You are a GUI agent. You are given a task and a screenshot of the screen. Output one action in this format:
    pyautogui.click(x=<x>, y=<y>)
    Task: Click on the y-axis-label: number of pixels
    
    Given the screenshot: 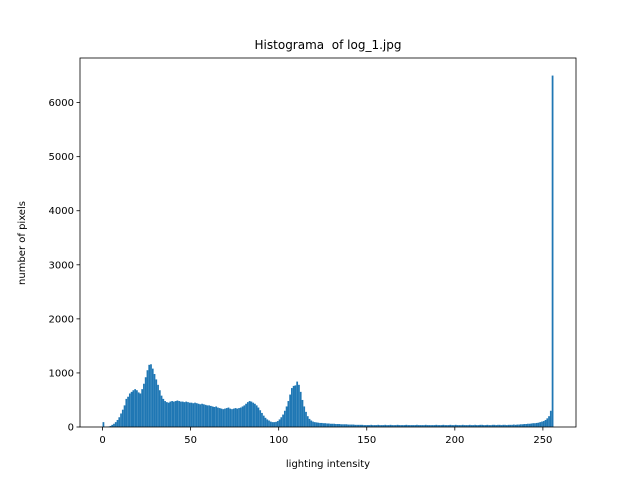 What is the action you would take?
    pyautogui.click(x=22, y=243)
    